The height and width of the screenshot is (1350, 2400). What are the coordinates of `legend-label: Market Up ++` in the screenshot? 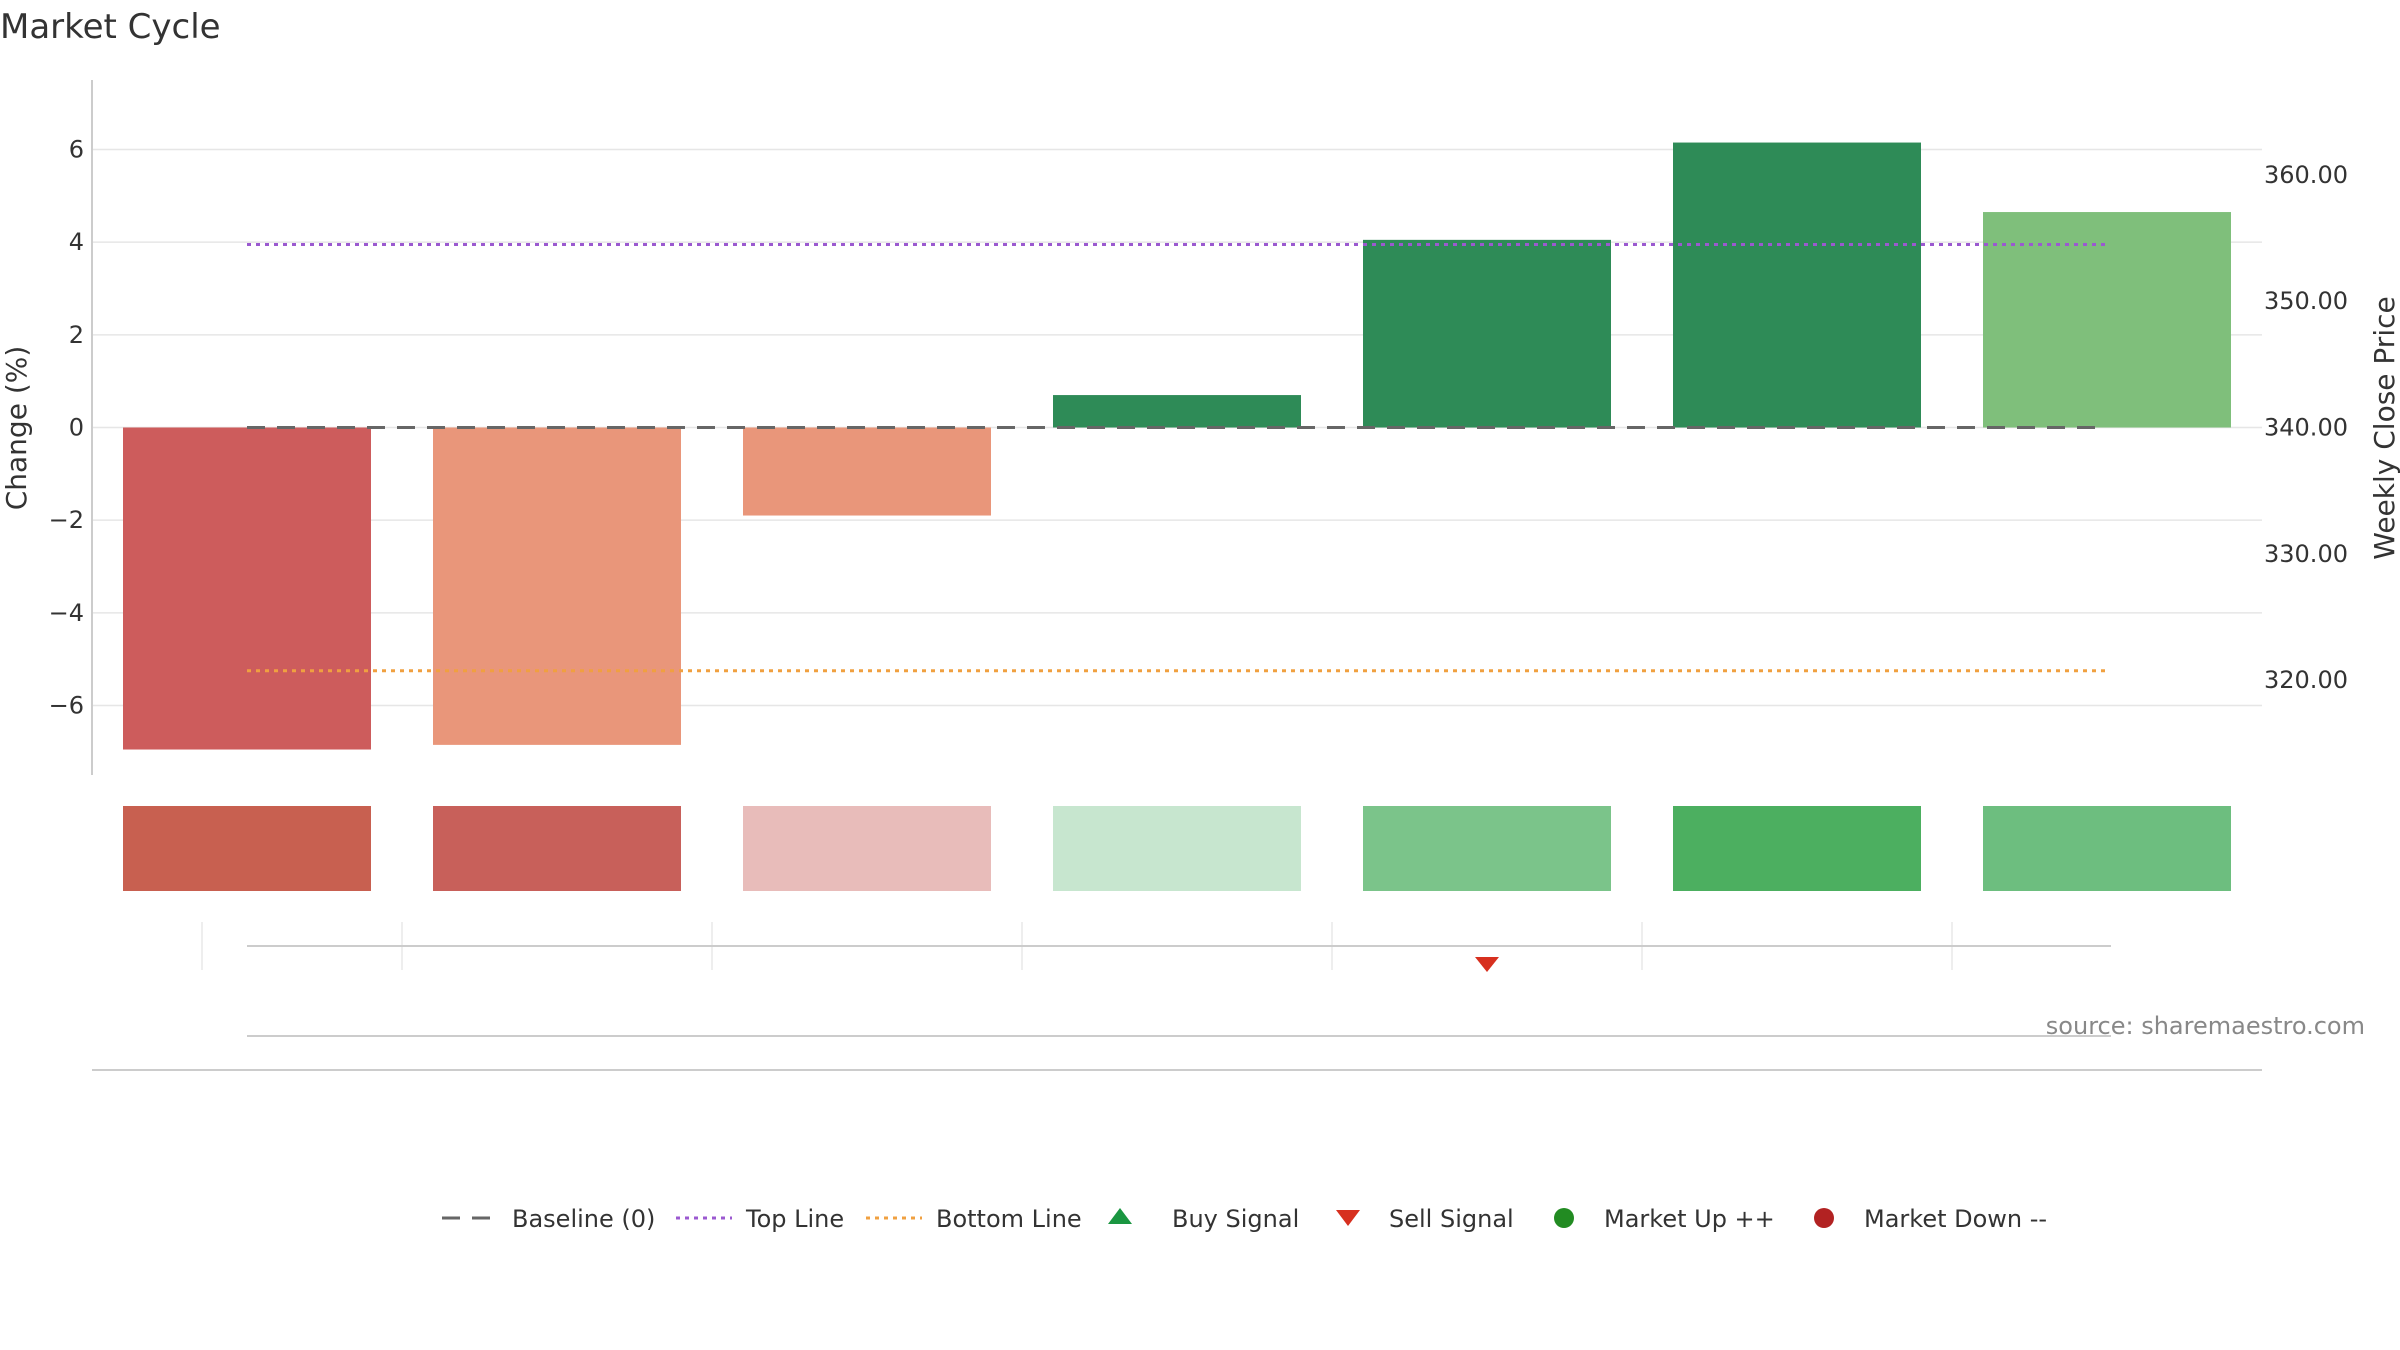 It's located at (1689, 1219).